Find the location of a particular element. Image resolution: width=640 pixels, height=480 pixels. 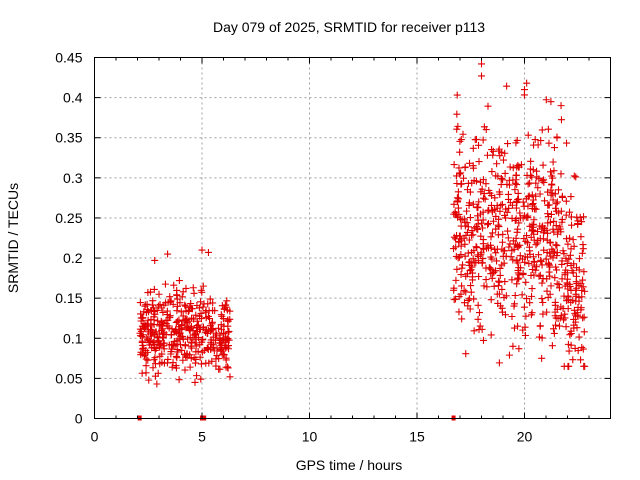

y-tick-label: 0.2 is located at coordinates (73, 258).